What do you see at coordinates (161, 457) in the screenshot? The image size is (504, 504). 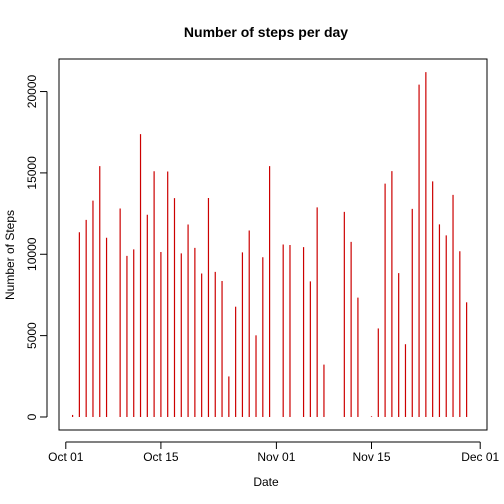 I see `x-tick-label: Oct 15` at bounding box center [161, 457].